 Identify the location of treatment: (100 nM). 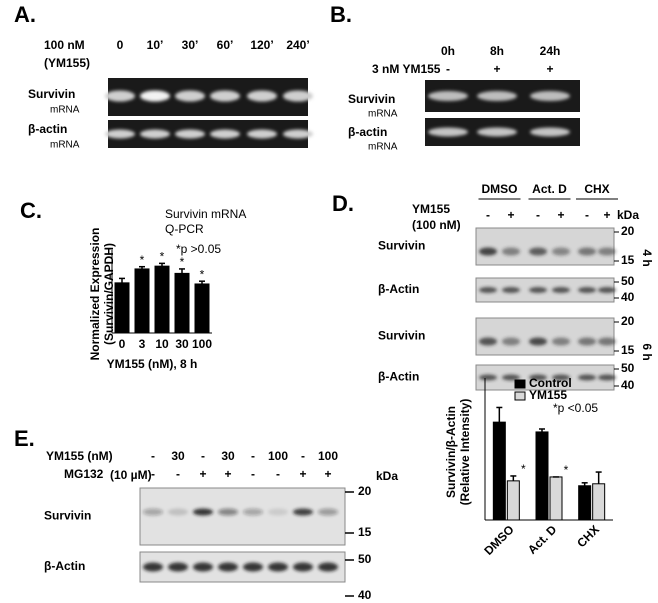
(436, 225).